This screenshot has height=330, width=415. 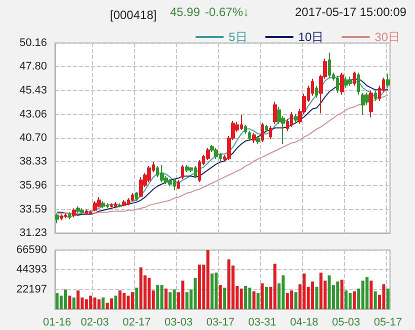 I want to click on x-tick-label: 02-03, so click(x=94, y=322).